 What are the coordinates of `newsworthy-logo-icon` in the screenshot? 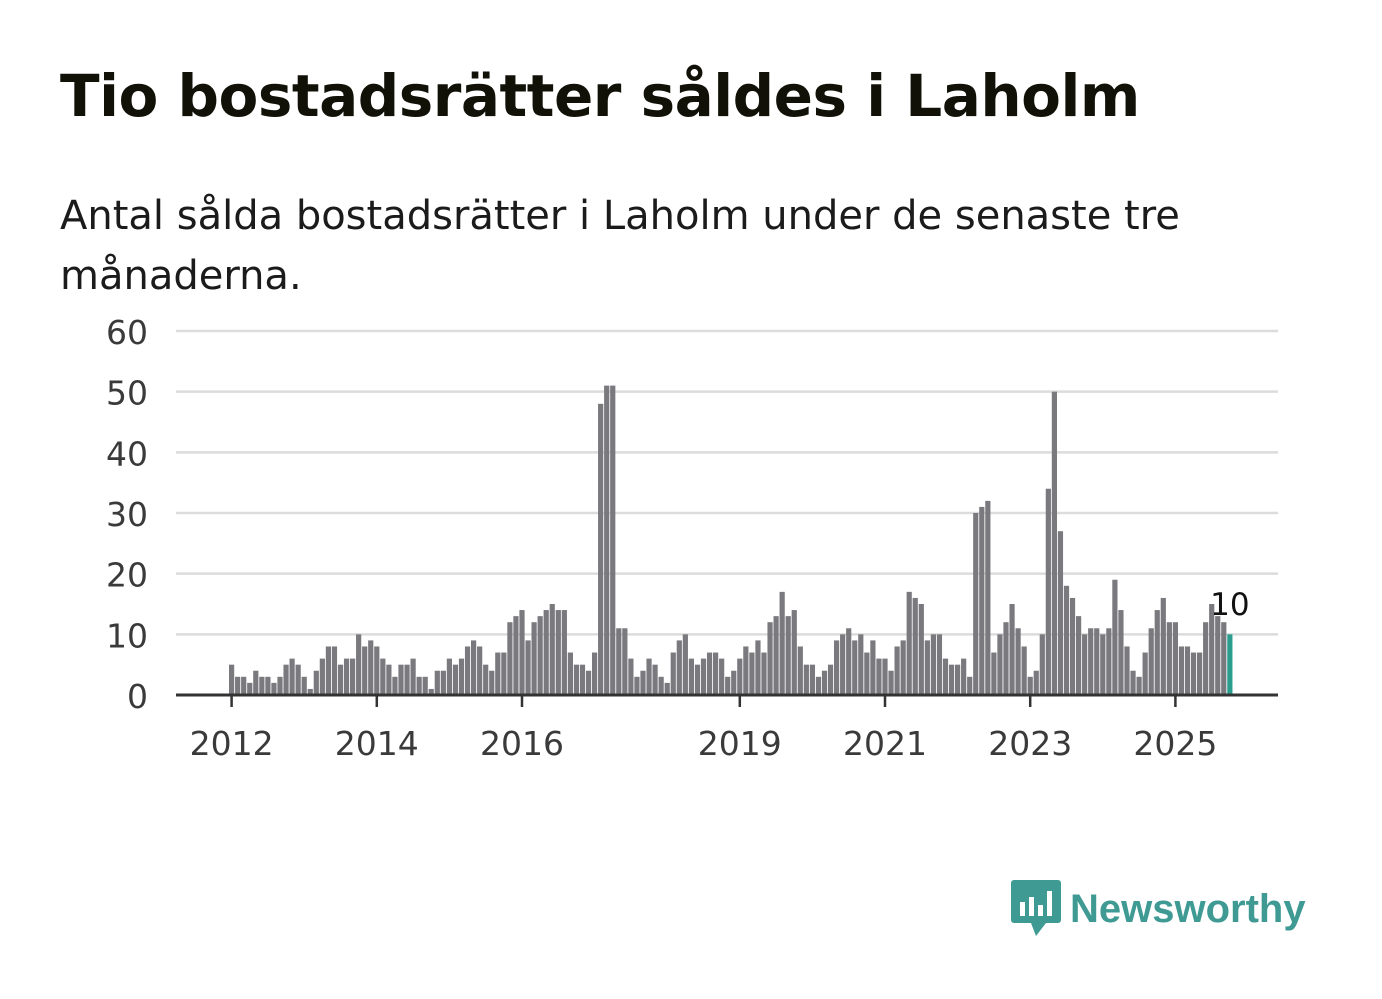 It's located at (1036, 908).